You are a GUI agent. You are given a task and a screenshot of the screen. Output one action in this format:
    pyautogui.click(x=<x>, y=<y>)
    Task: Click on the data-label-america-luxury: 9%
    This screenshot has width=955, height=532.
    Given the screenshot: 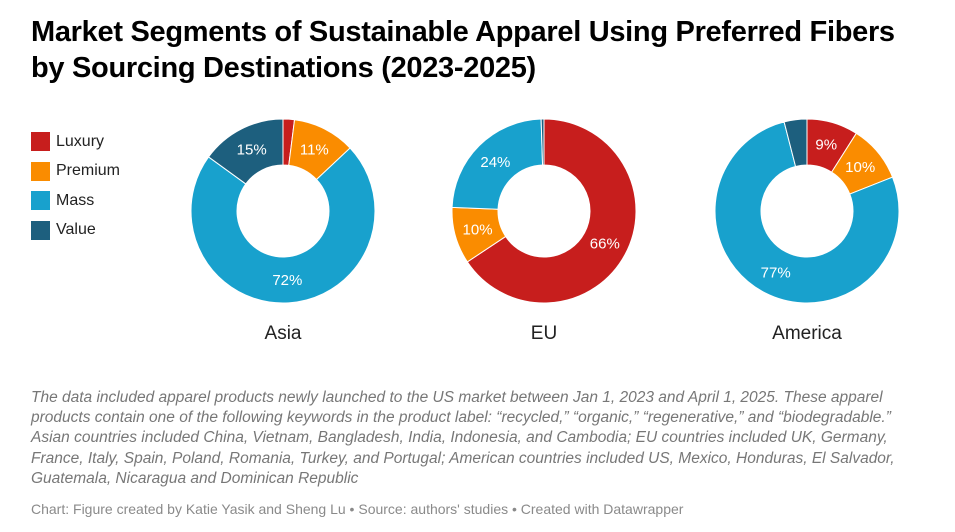 What is the action you would take?
    pyautogui.click(x=826, y=145)
    